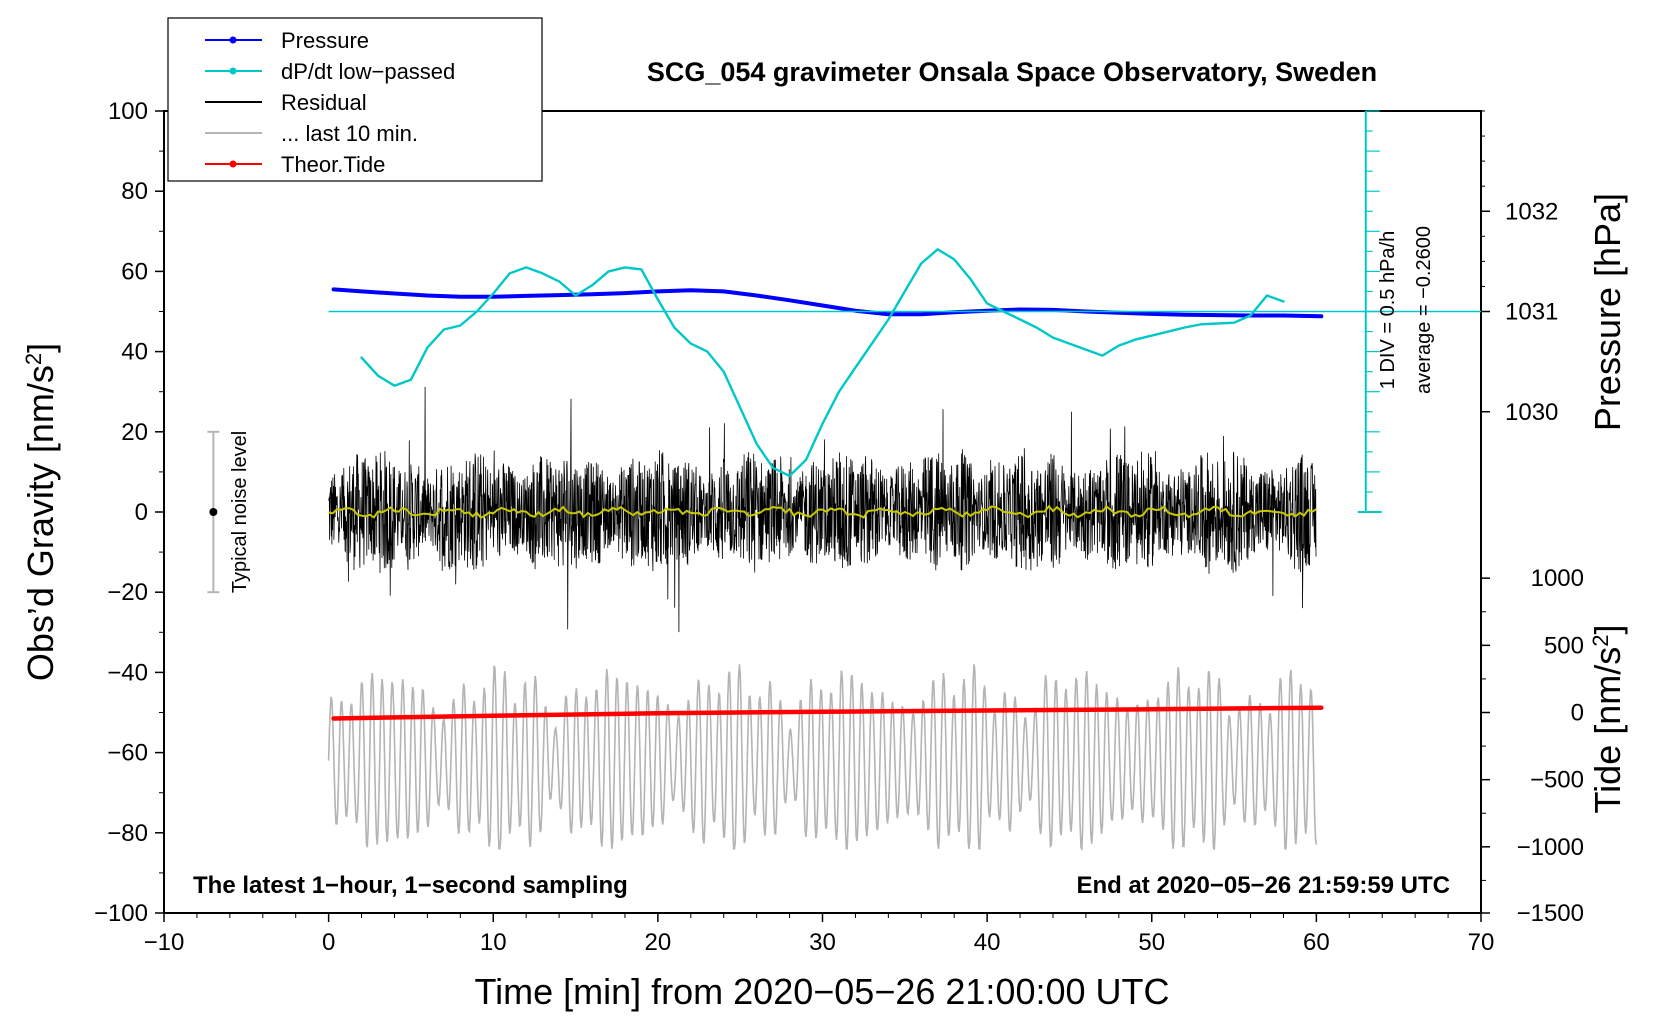 Image resolution: width=1660 pixels, height=1020 pixels. What do you see at coordinates (1481, 942) in the screenshot?
I see `x-tick-label: 70` at bounding box center [1481, 942].